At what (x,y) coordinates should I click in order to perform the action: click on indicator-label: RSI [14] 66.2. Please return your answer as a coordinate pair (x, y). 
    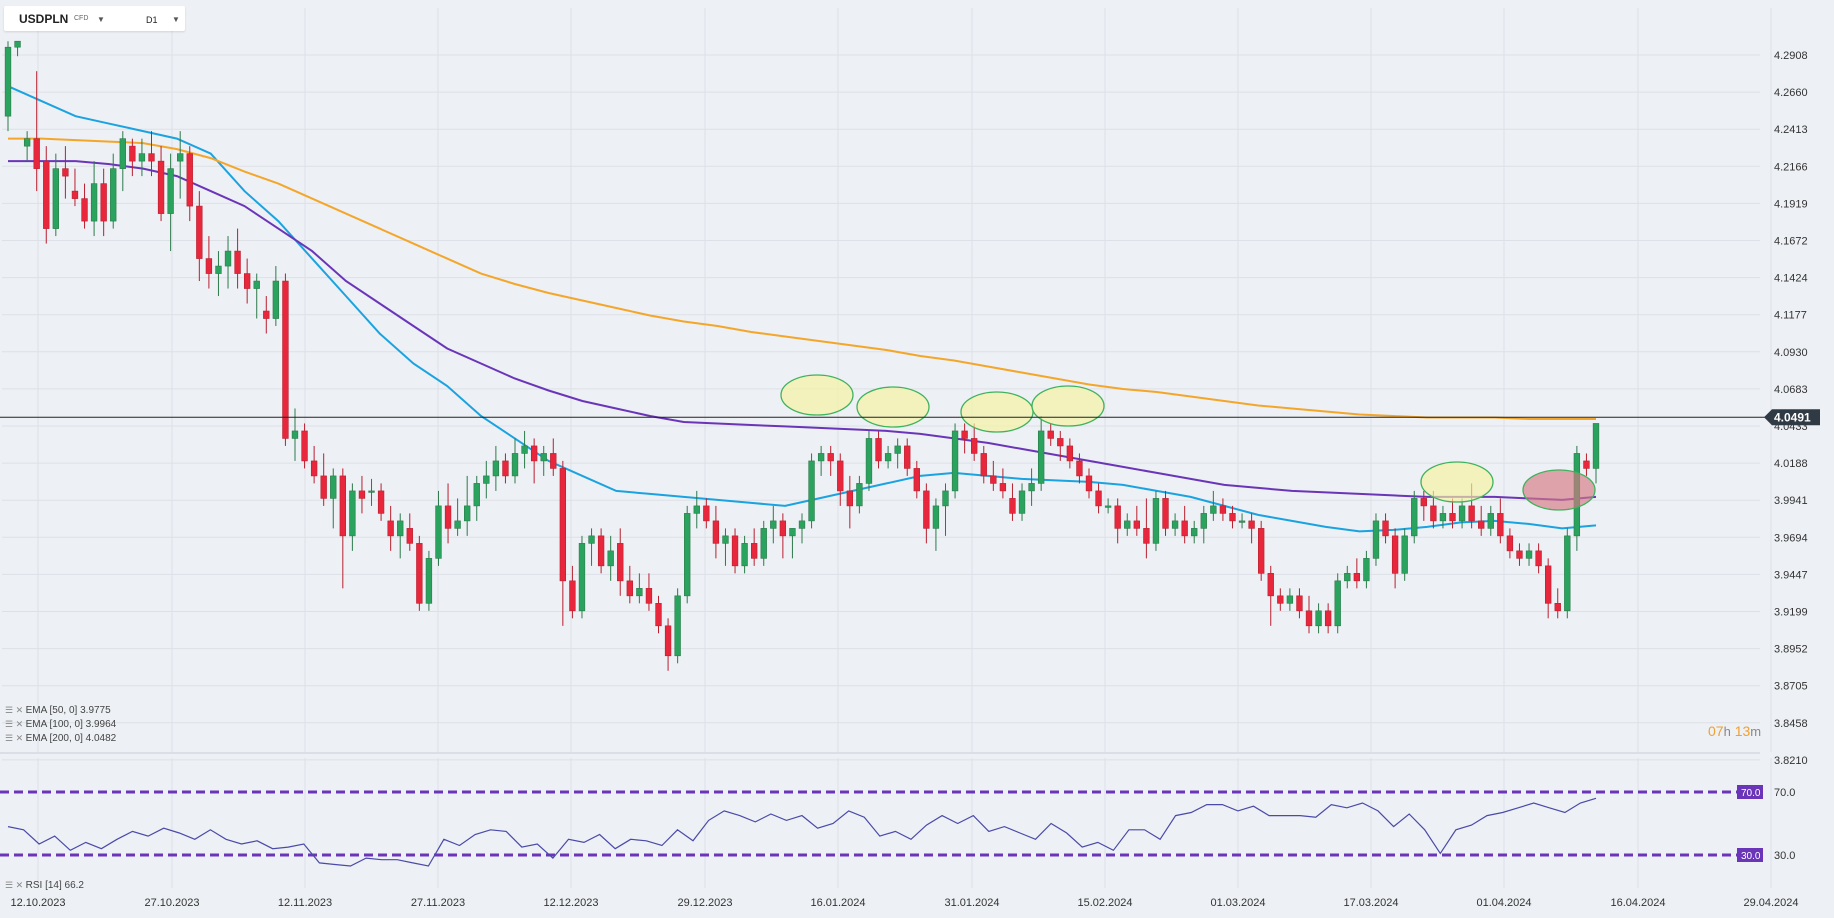
    Looking at the image, I should click on (54, 885).